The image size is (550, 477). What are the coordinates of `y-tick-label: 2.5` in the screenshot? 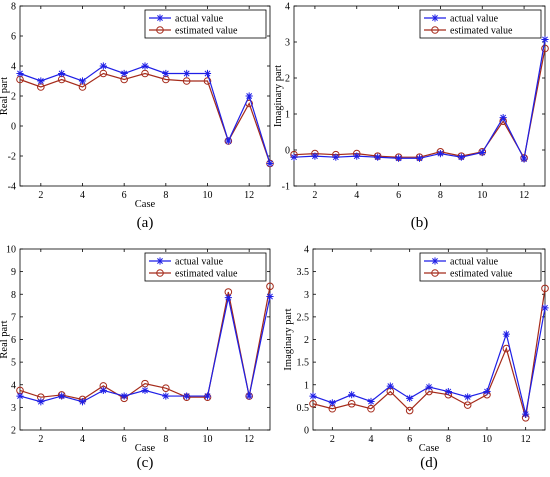 It's located at (303, 317).